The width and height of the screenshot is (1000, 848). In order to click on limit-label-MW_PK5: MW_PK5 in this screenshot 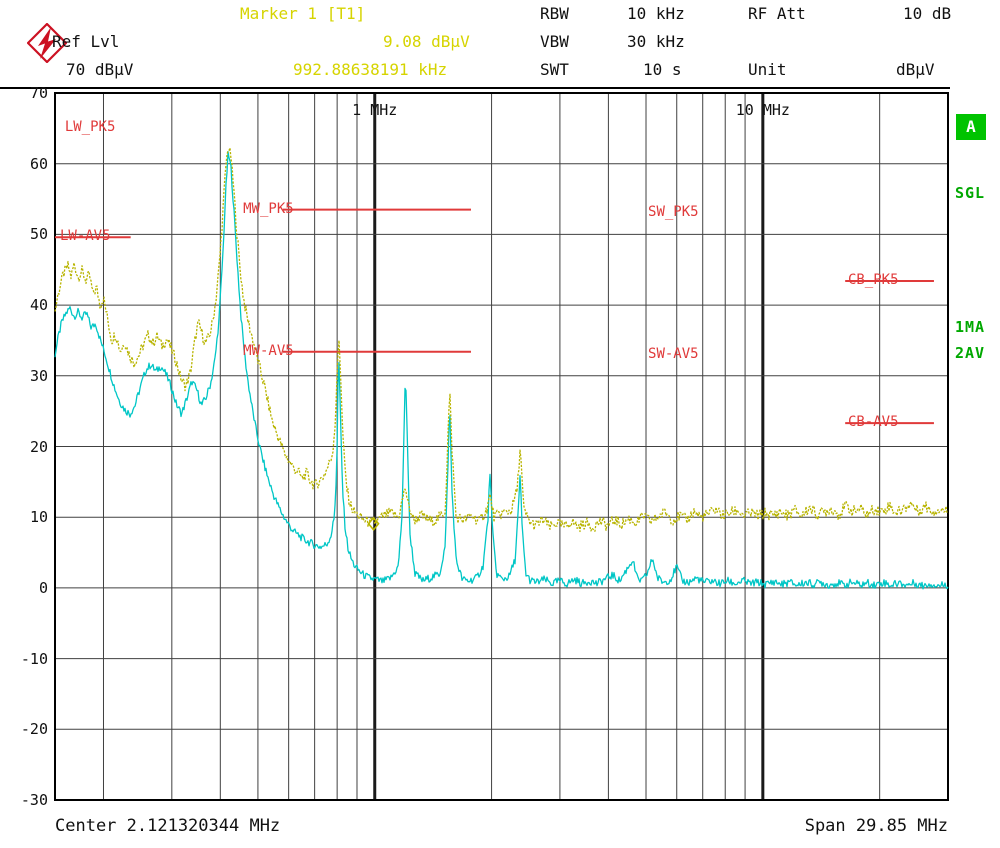, I will do `click(268, 208)`.